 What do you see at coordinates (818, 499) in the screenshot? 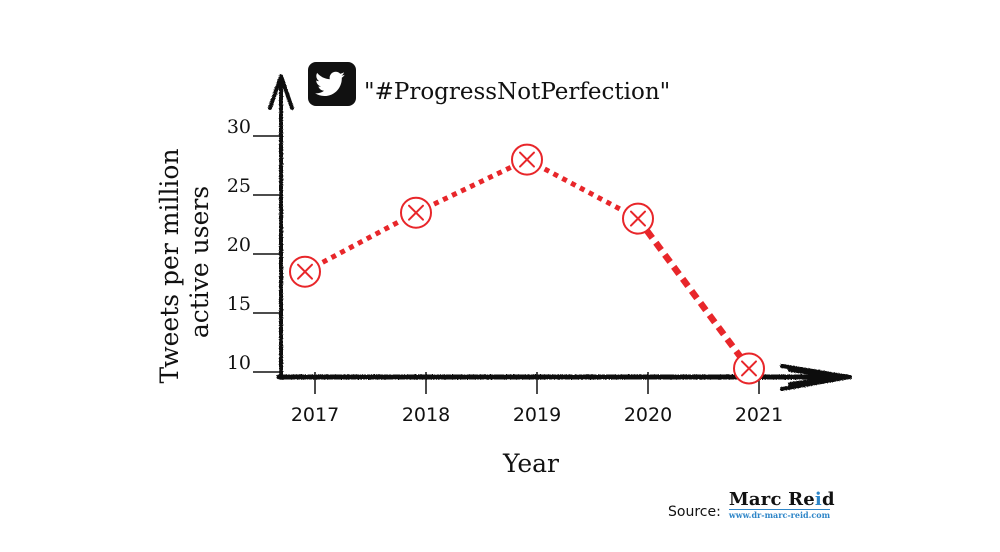
I see `brand-name-accent: i` at bounding box center [818, 499].